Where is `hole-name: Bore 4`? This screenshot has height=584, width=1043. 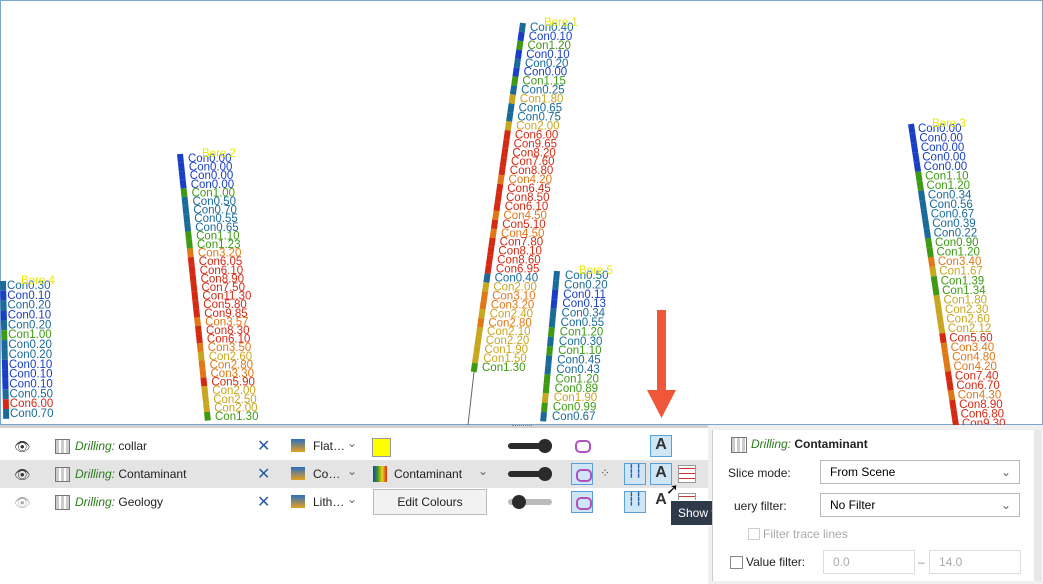 hole-name: Bore 4 is located at coordinates (38, 281).